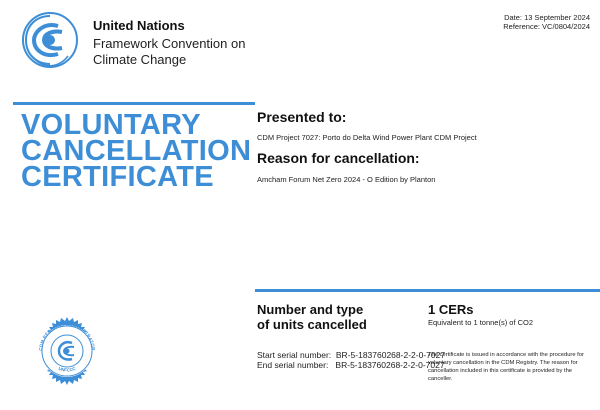 Image resolution: width=600 pixels, height=410 pixels. Describe the element at coordinates (427, 290) in the screenshot. I see `units-divider` at that location.